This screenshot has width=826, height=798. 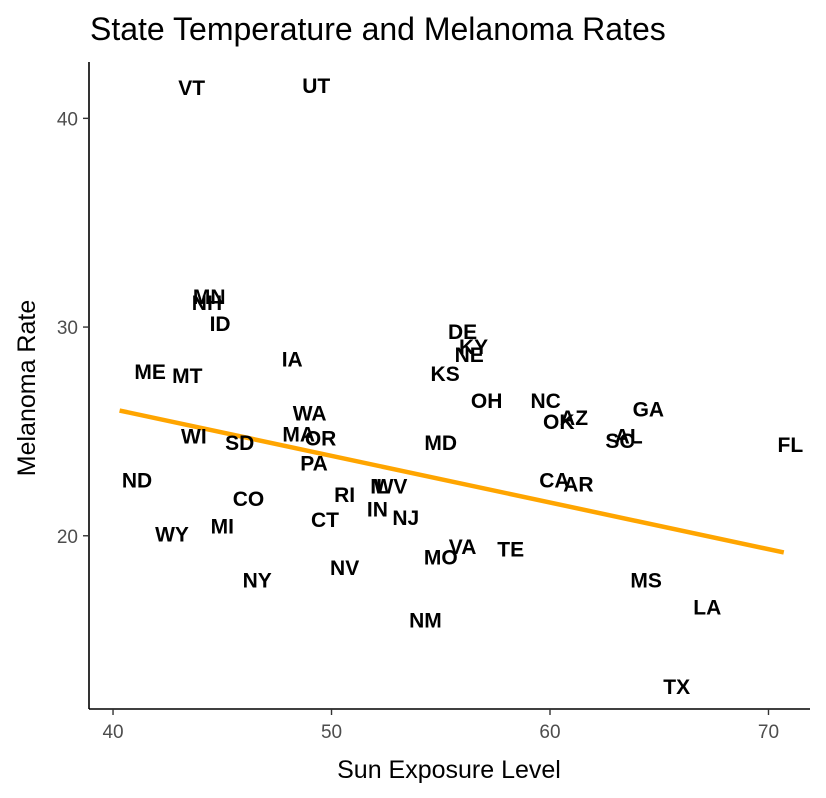 What do you see at coordinates (378, 29) in the screenshot?
I see `chart-title: State Temperature and Melanoma Rates` at bounding box center [378, 29].